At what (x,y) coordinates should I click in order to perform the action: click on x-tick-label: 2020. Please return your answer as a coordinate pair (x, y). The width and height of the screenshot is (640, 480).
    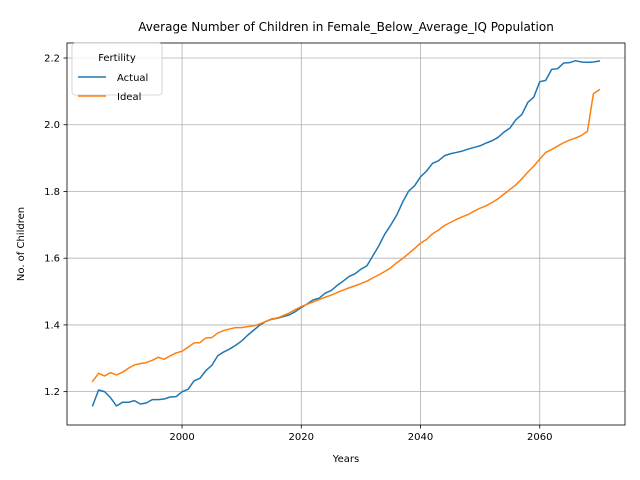
    Looking at the image, I should click on (301, 437).